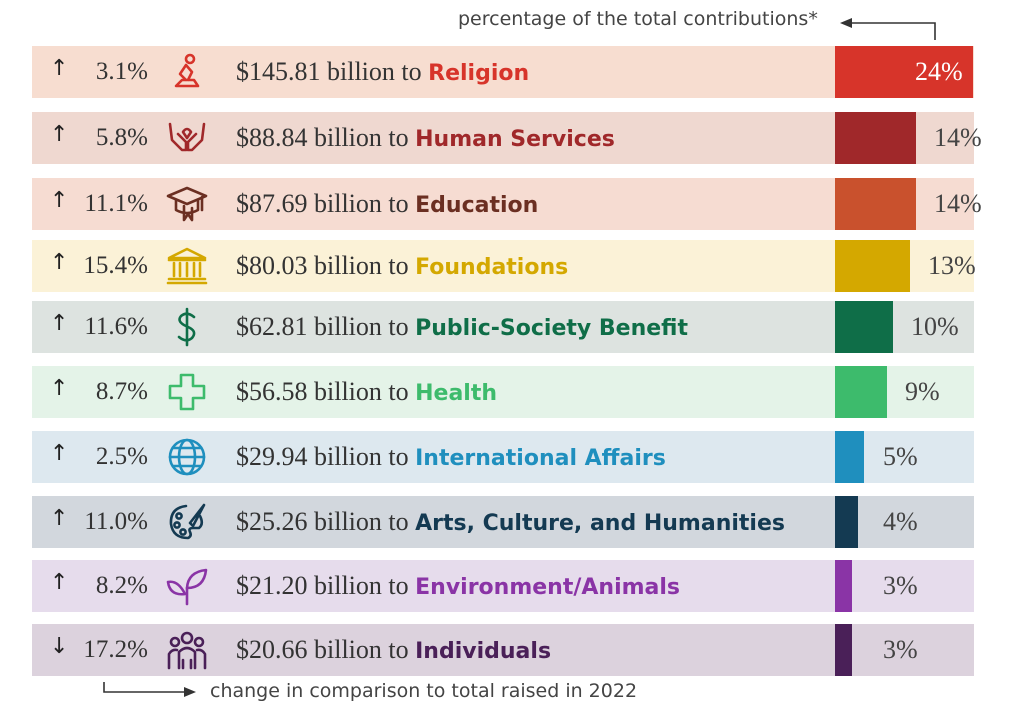 Image resolution: width=1012 pixels, height=720 pixels. I want to click on category-name: Religion, so click(479, 73).